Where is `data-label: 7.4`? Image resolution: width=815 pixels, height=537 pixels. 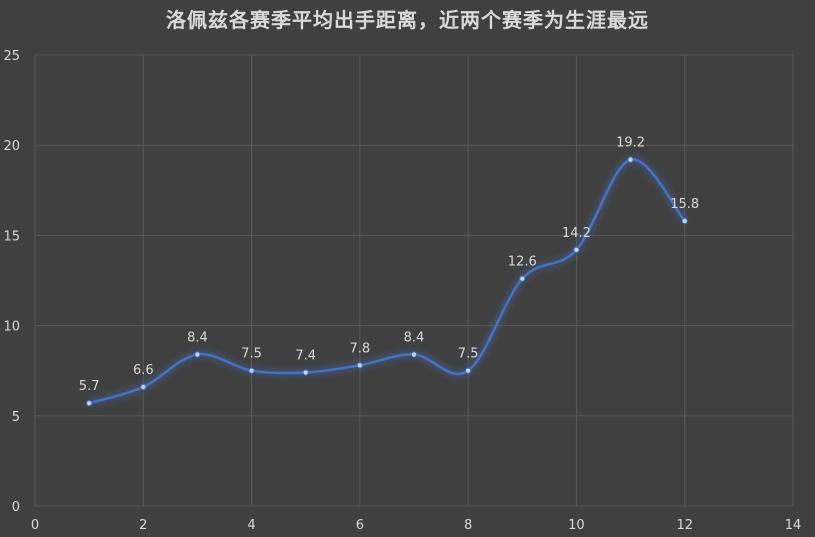 data-label: 7.4 is located at coordinates (305, 356).